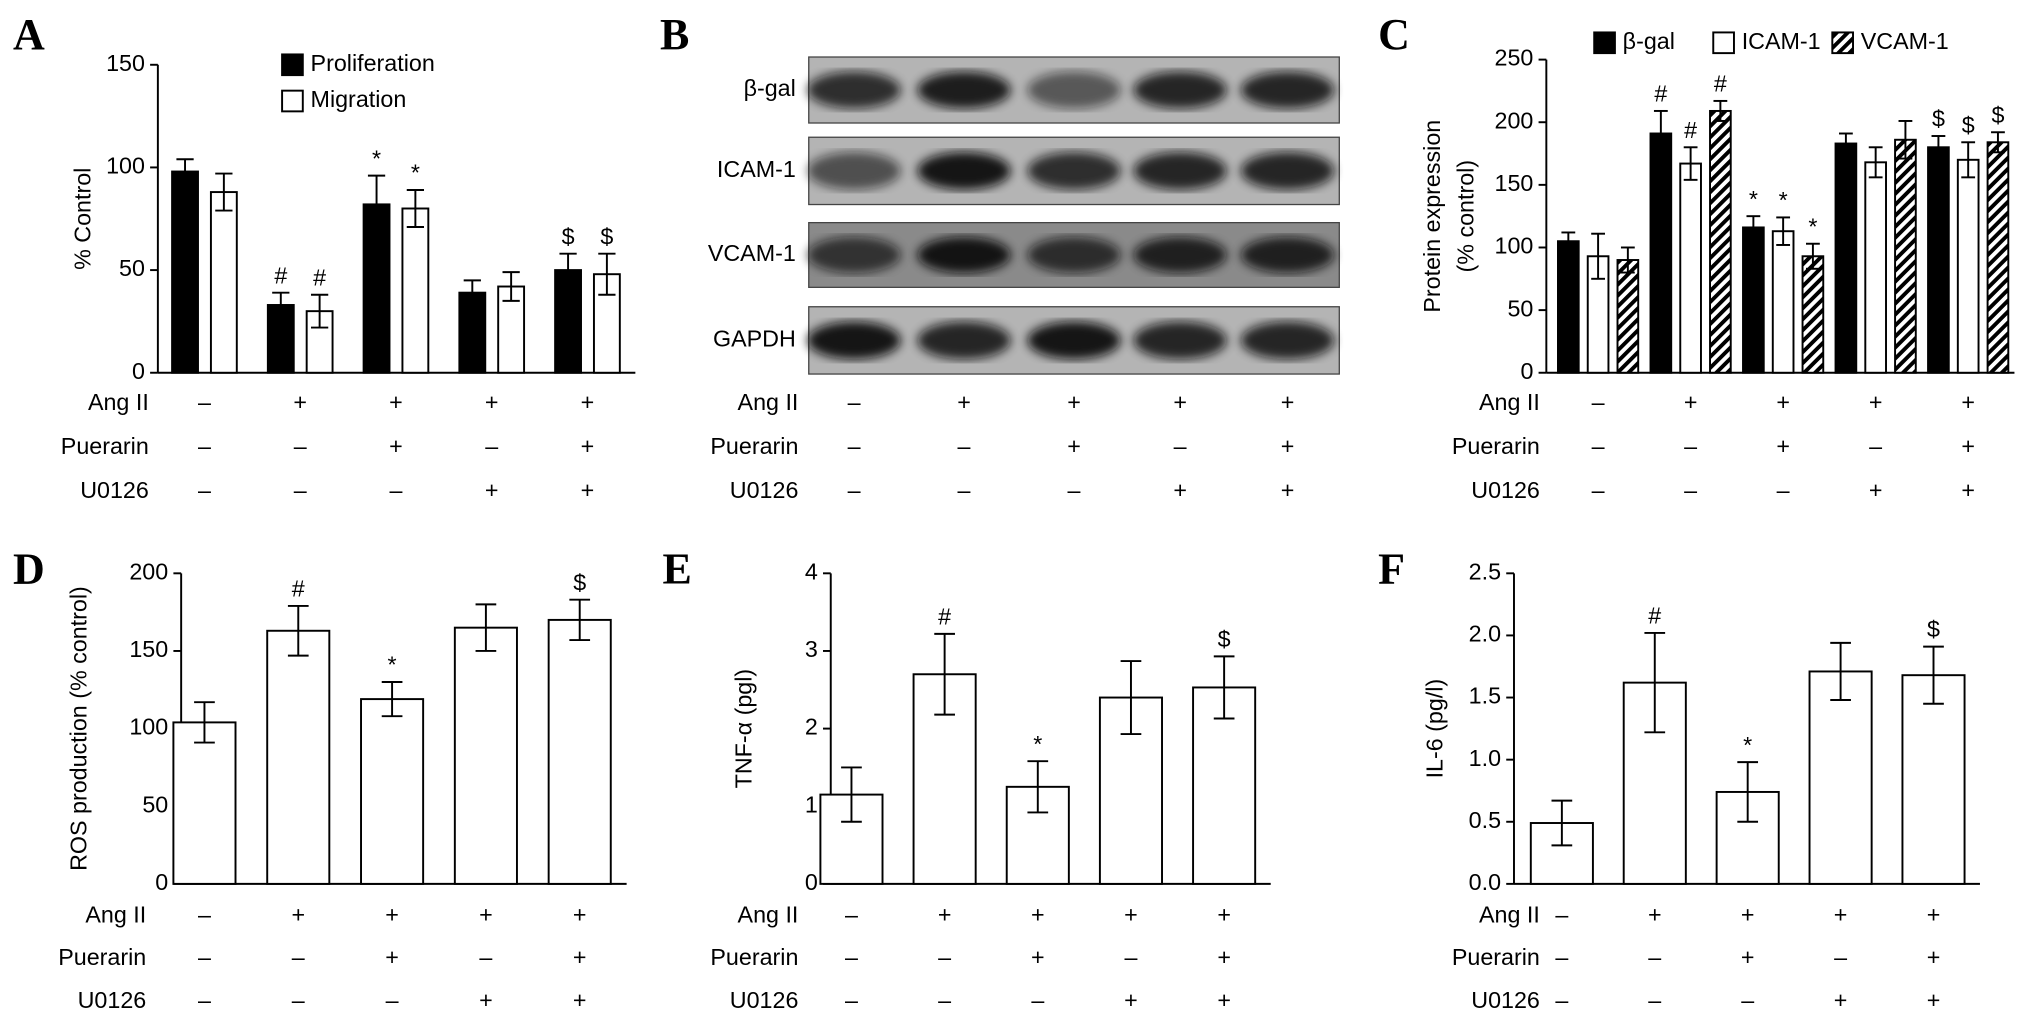 The image size is (2029, 1025). I want to click on y-axis-label: IL-6 (pg/l), so click(1435, 729).